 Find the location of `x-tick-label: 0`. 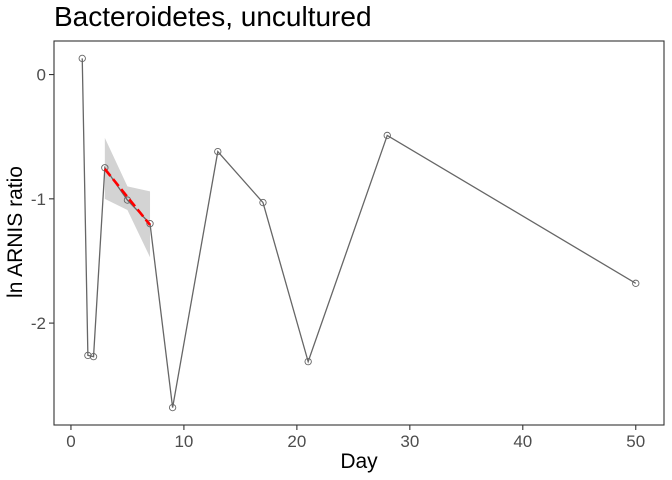

x-tick-label: 0 is located at coordinates (70, 441).